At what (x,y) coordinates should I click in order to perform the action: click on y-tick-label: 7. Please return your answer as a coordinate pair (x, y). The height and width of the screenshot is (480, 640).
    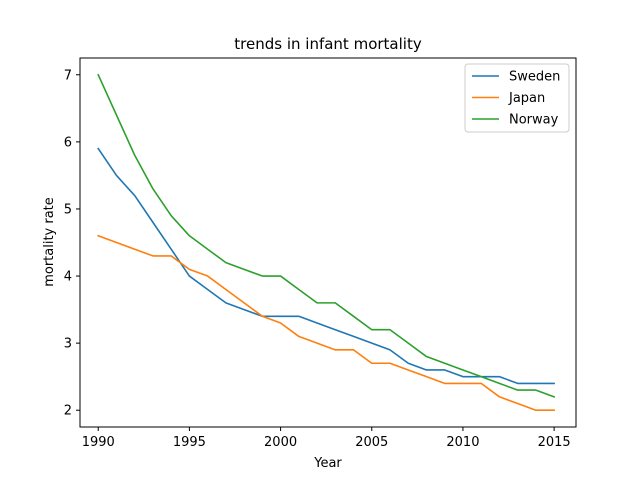
    Looking at the image, I should click on (68, 75).